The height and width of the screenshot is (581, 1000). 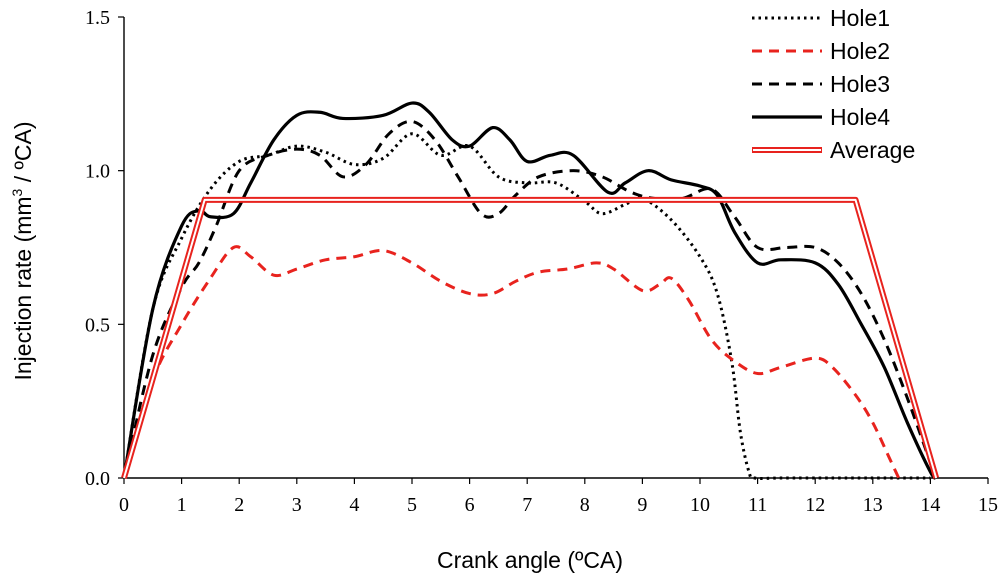 I want to click on x-tick-label: 6, so click(x=470, y=505).